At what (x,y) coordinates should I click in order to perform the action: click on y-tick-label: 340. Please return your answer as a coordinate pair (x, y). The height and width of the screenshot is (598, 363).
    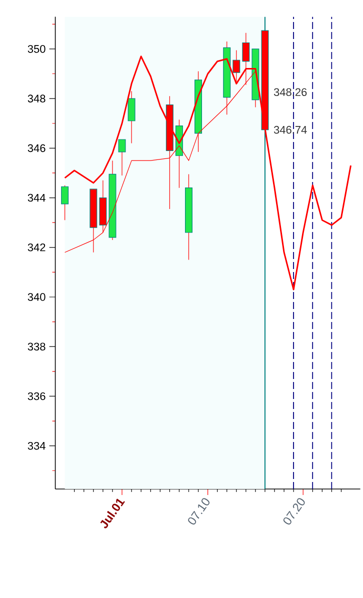
    Looking at the image, I should click on (37, 297).